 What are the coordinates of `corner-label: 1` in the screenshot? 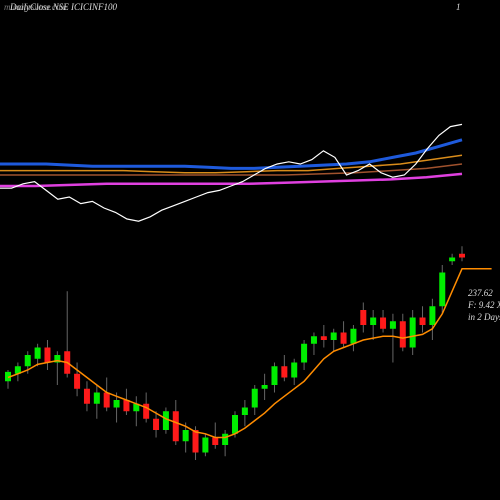 It's located at (458, 7).